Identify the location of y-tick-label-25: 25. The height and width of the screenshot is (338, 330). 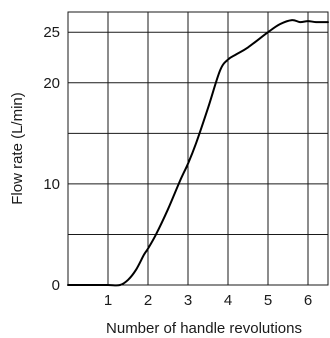
(51, 32).